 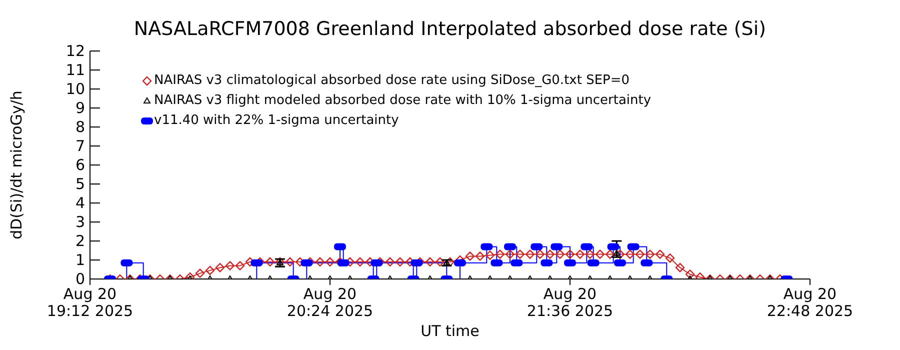 What do you see at coordinates (330, 302) in the screenshot?
I see `x-tick-label: Aug 20 20:24 2025` at bounding box center [330, 302].